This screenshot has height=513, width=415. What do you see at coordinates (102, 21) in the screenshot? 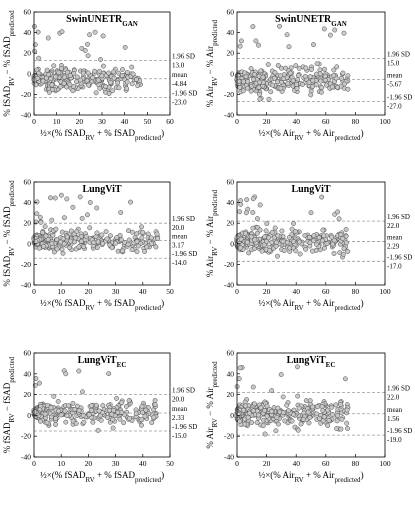
I see `panel-title: SwinUNETRGAN` at bounding box center [102, 21].